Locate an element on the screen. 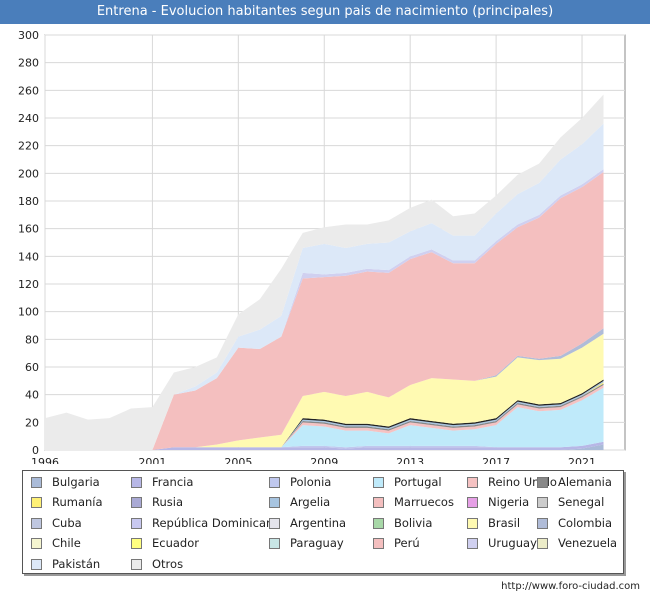 This screenshot has width=650, height=600. legend-label: Bolivia is located at coordinates (413, 523).